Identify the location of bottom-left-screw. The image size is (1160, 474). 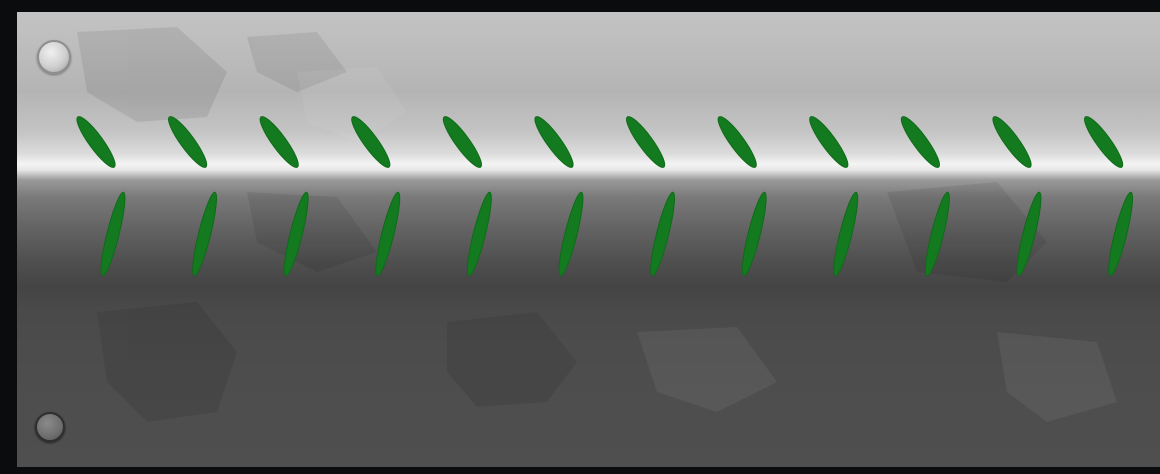
(50, 427).